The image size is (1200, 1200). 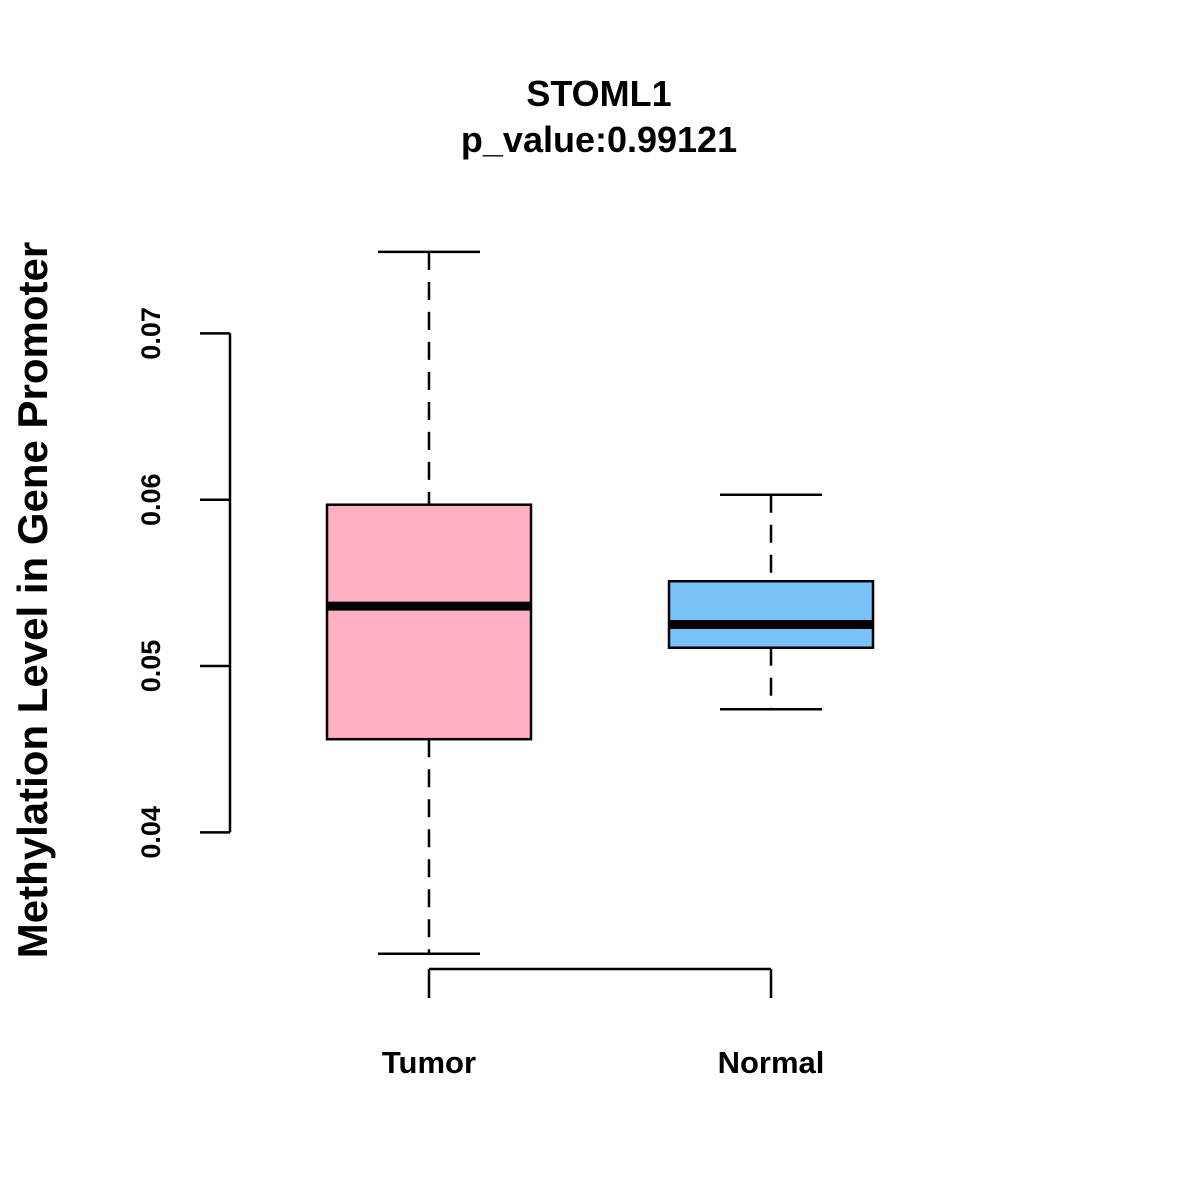 What do you see at coordinates (771, 1062) in the screenshot?
I see `x-tick-label: Normal` at bounding box center [771, 1062].